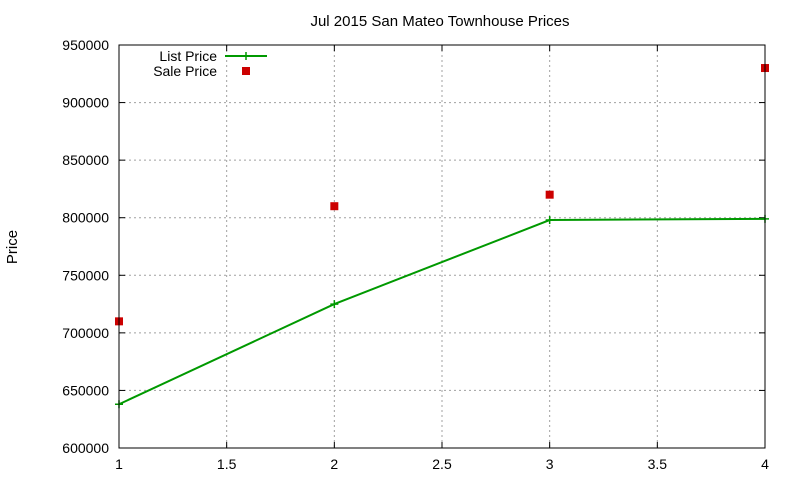 This screenshot has width=800, height=480. Describe the element at coordinates (334, 464) in the screenshot. I see `x-tick-label: 2` at that location.